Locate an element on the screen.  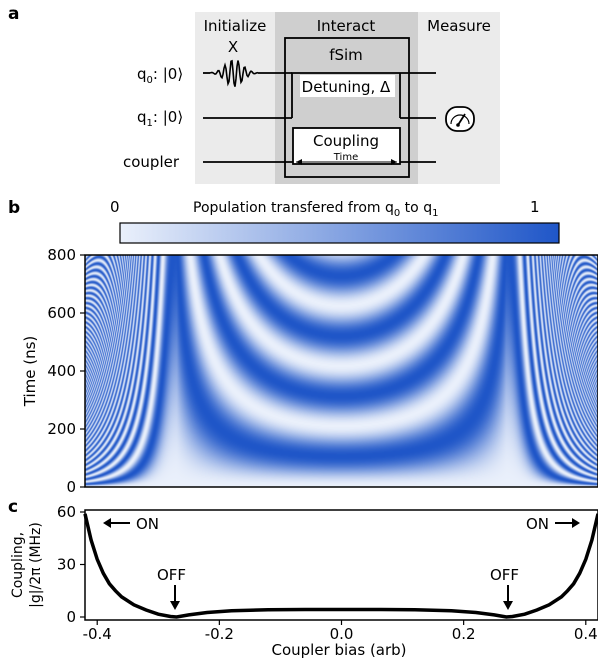
colorbar: 0 1 Population transfered from q0 to q1 is located at coordinates (335, 221).